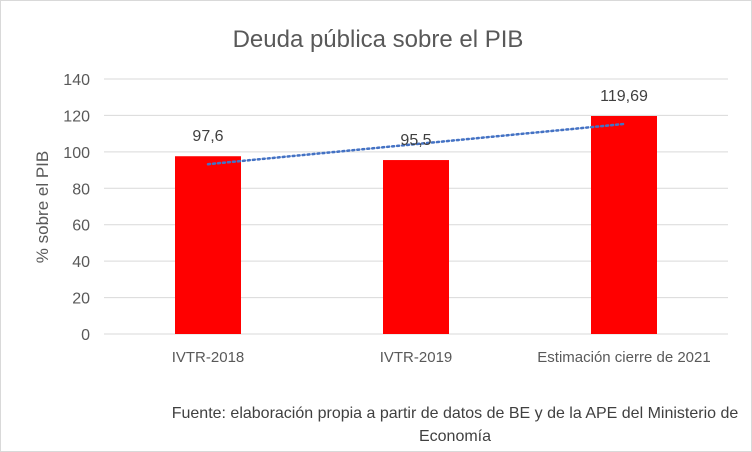 The height and width of the screenshot is (452, 752). Describe the element at coordinates (81, 262) in the screenshot. I see `y-tick-label: 40` at that location.